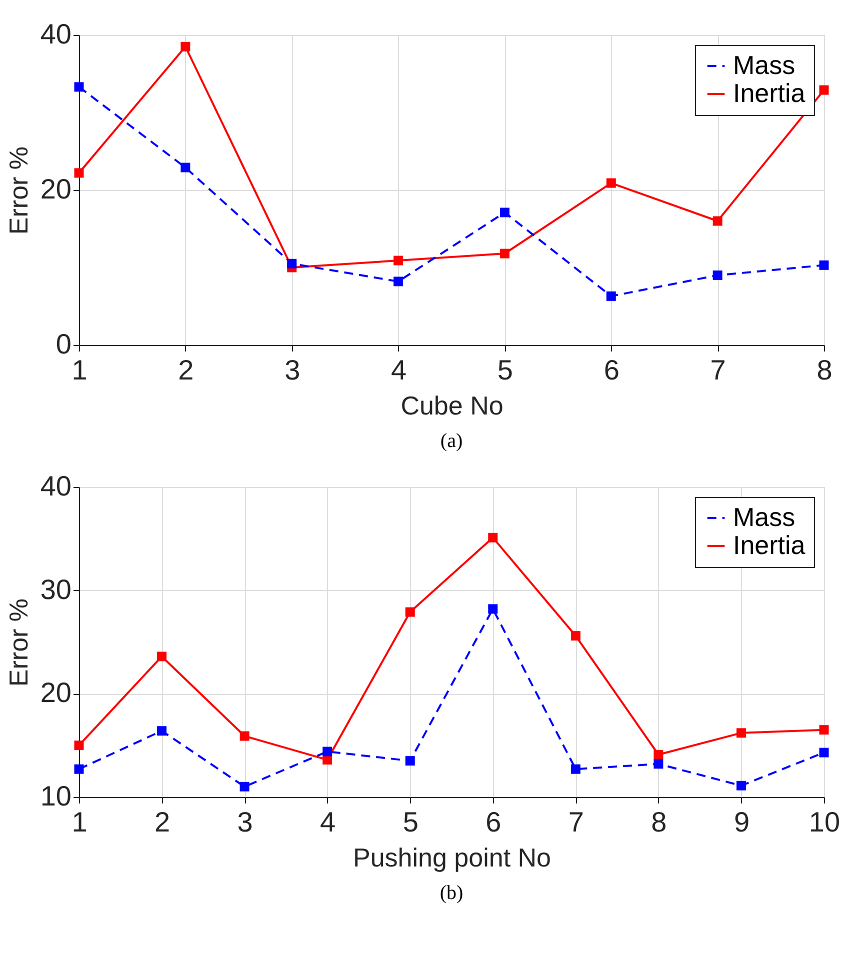 The height and width of the screenshot is (974, 859). What do you see at coordinates (64, 344) in the screenshot?
I see `y-tick-label: 0` at bounding box center [64, 344].